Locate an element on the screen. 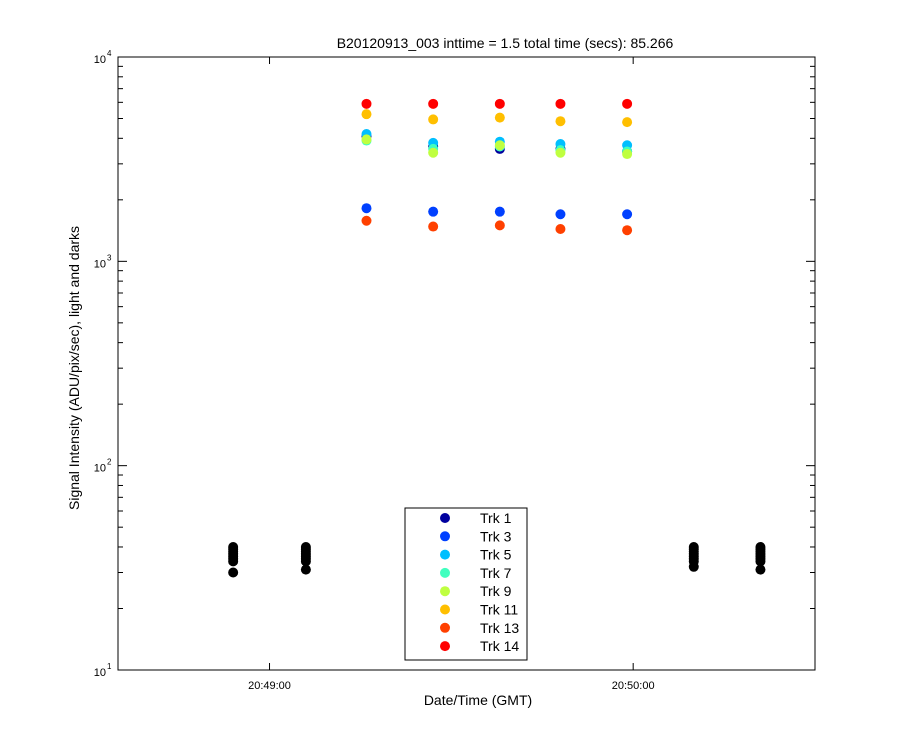  legend-box is located at coordinates (466, 584).